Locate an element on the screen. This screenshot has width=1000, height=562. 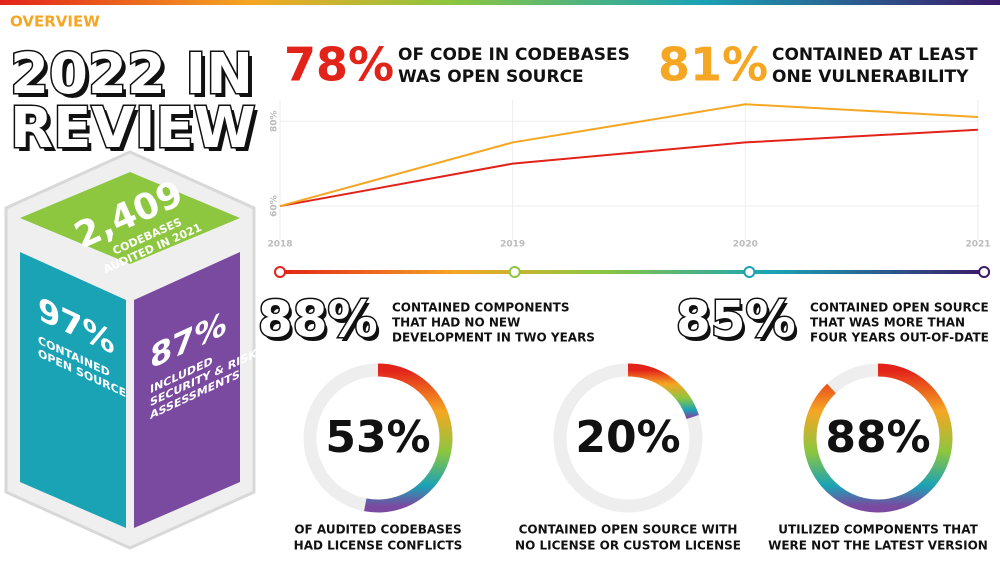
stat-caption: DEVELOPMENT IN TWO YEARS is located at coordinates (493, 338).